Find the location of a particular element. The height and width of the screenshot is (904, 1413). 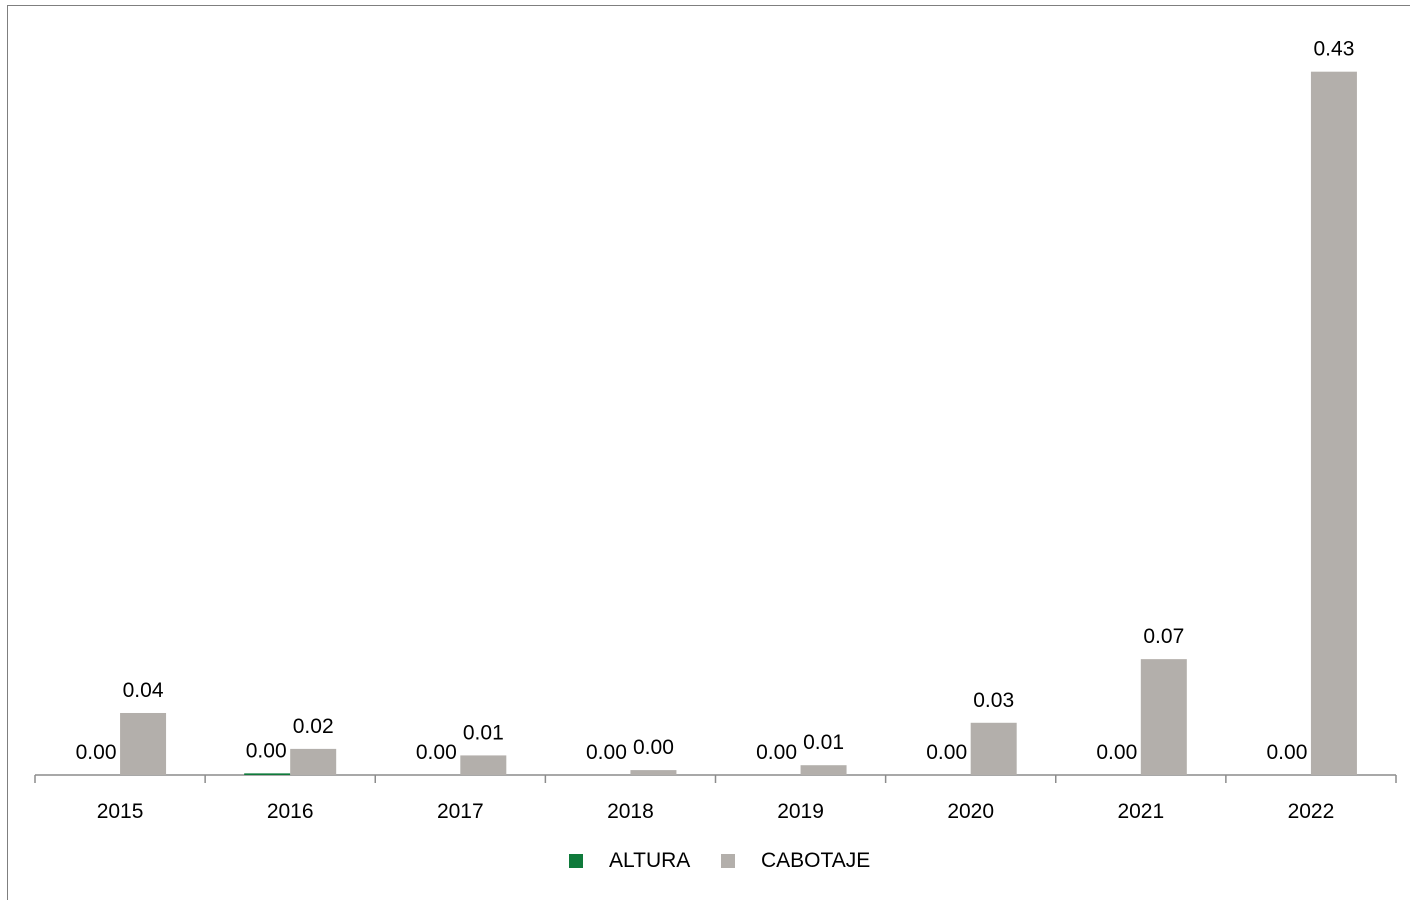

data-label-cabotaje-2017: 0.01 is located at coordinates (483, 732).